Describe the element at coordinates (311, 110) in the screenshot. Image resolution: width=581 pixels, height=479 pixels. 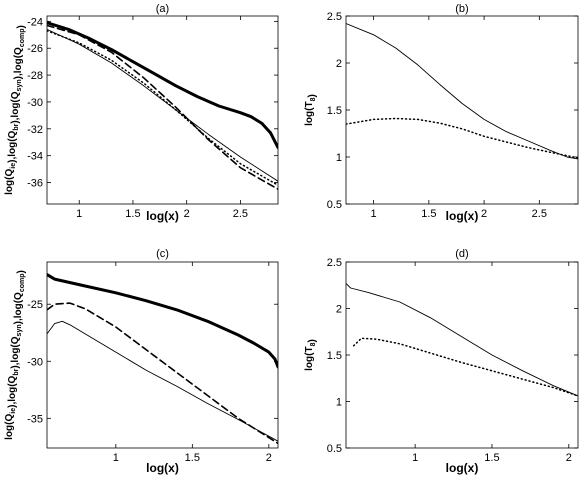
I see `y-axis-label-b: log(T8)` at that location.